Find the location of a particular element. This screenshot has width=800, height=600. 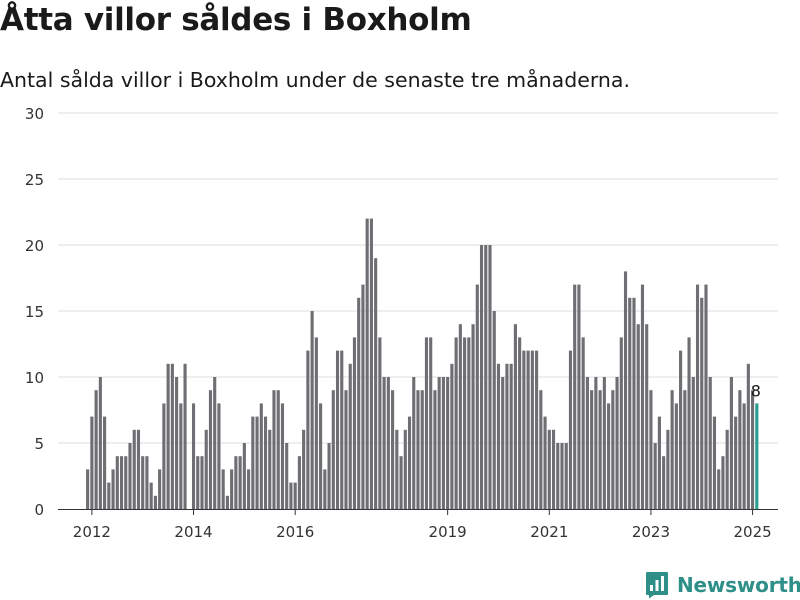

y-tick-label: 0 is located at coordinates (39, 510).